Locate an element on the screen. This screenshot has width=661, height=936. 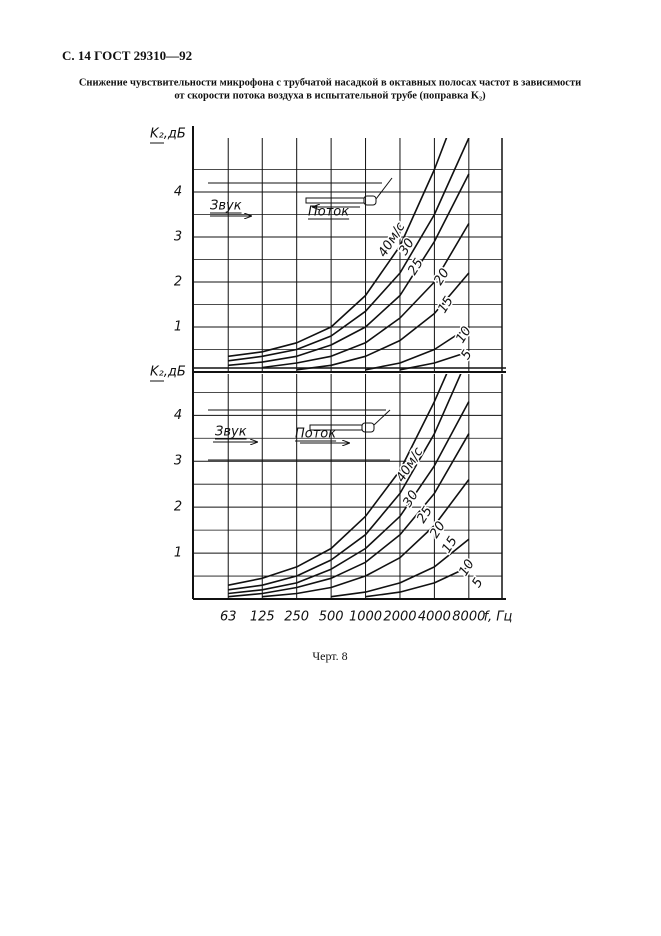
inset-sketch is located at coordinates (300, 319).